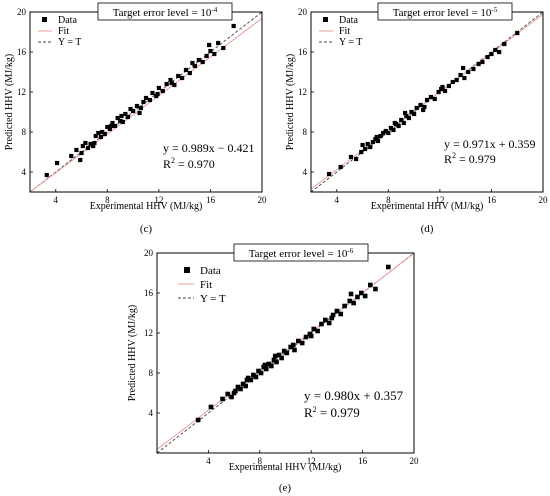 The image size is (550, 496). Describe the element at coordinates (470, 158) in the screenshot. I see `r-squared: R2 = 0.979` at that location.